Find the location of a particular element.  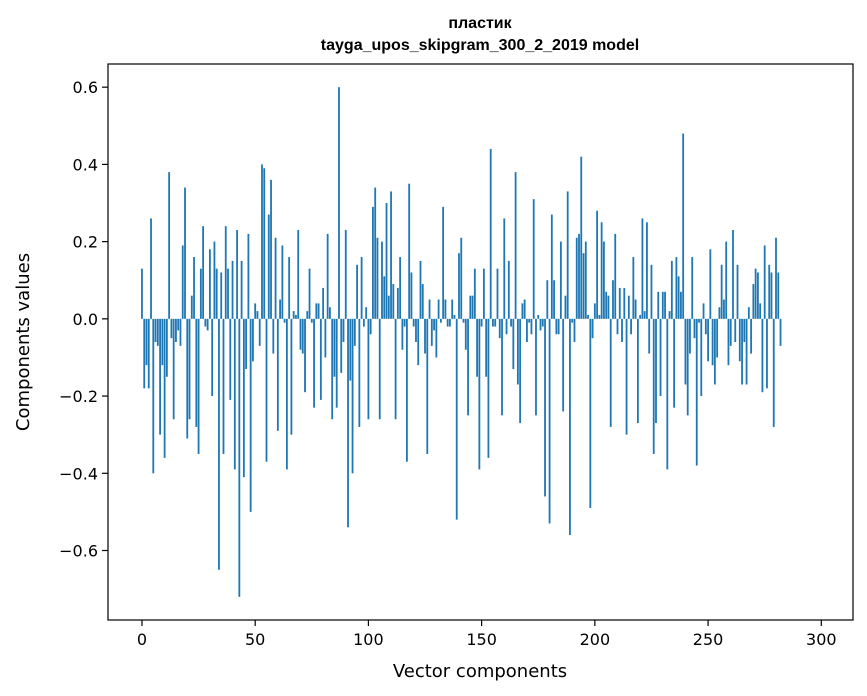

y-axis-ticks: −0.6 −0.4 −0.2 0.0 0.2 0.4 0.6 is located at coordinates (83, 319).